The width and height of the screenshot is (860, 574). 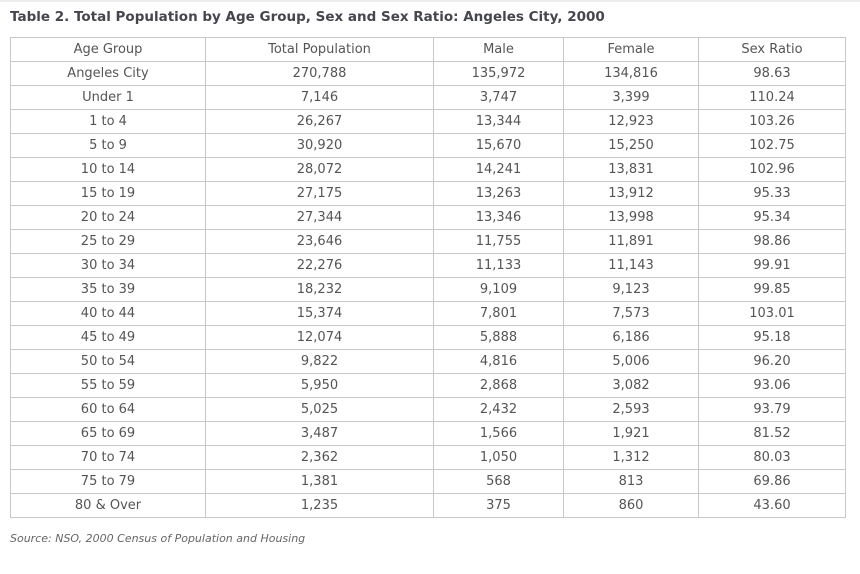 I want to click on cell-total-population: 15,374, so click(x=319, y=313).